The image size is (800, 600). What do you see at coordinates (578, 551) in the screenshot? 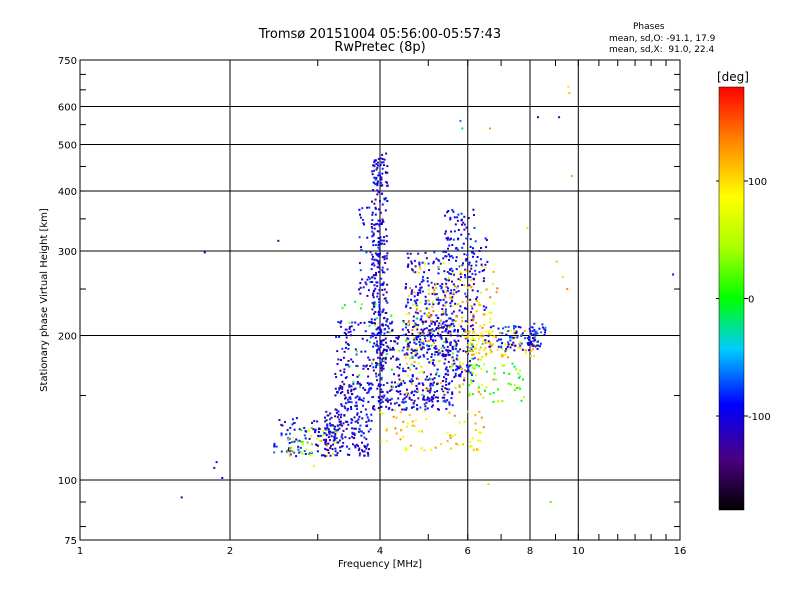
I see `x-tick-label: 10` at bounding box center [578, 551].